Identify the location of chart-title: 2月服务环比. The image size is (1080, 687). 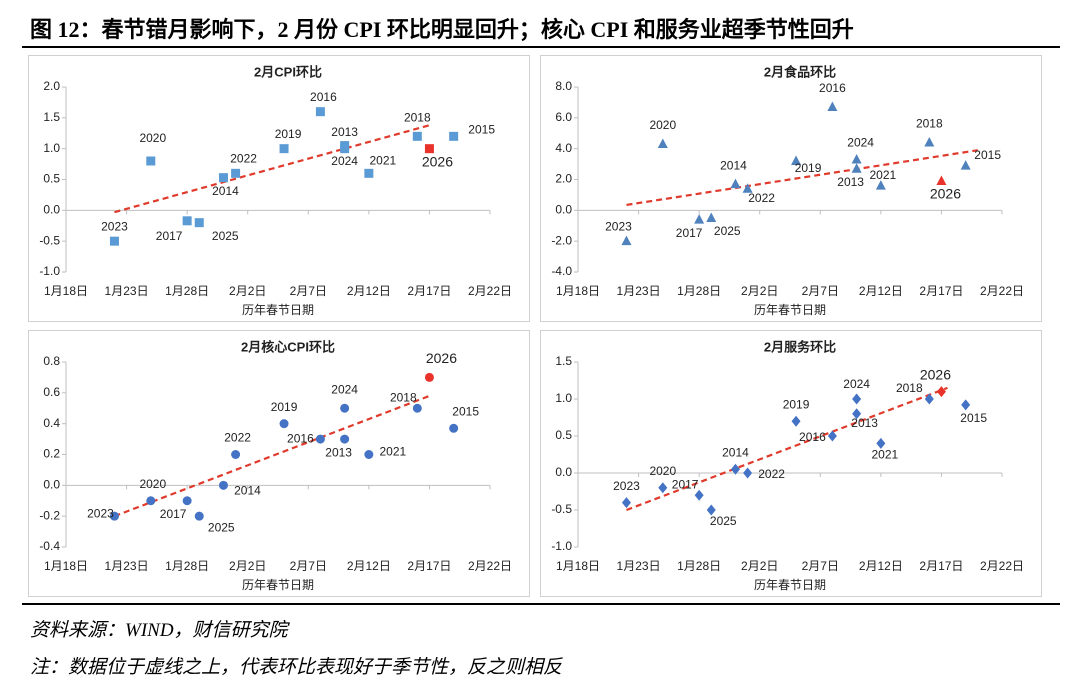
(800, 346).